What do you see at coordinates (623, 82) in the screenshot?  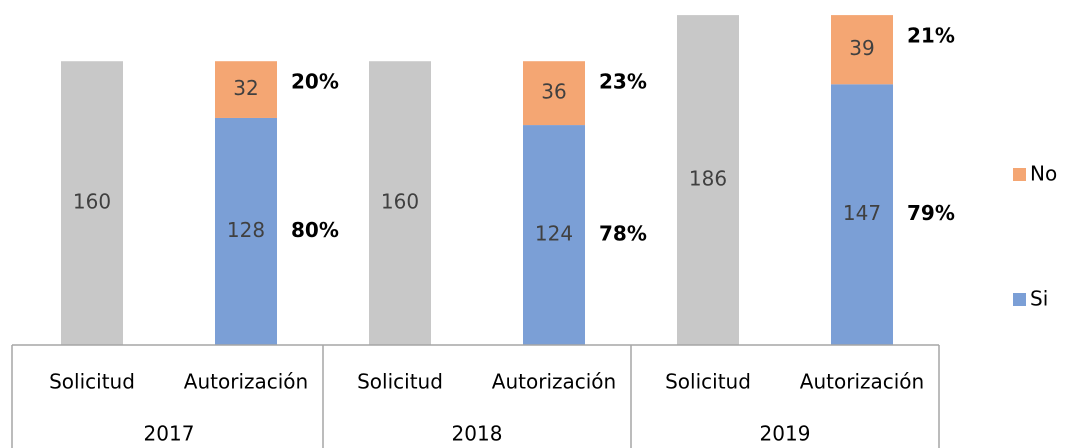 I see `percent-label: 23%` at bounding box center [623, 82].